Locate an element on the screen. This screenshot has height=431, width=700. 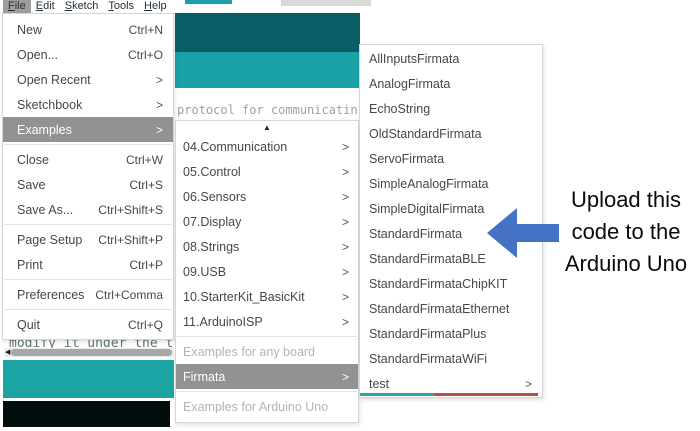
firmata-item-standardfirmatachipkit: StandardFirmataChipKIT is located at coordinates (438, 283).